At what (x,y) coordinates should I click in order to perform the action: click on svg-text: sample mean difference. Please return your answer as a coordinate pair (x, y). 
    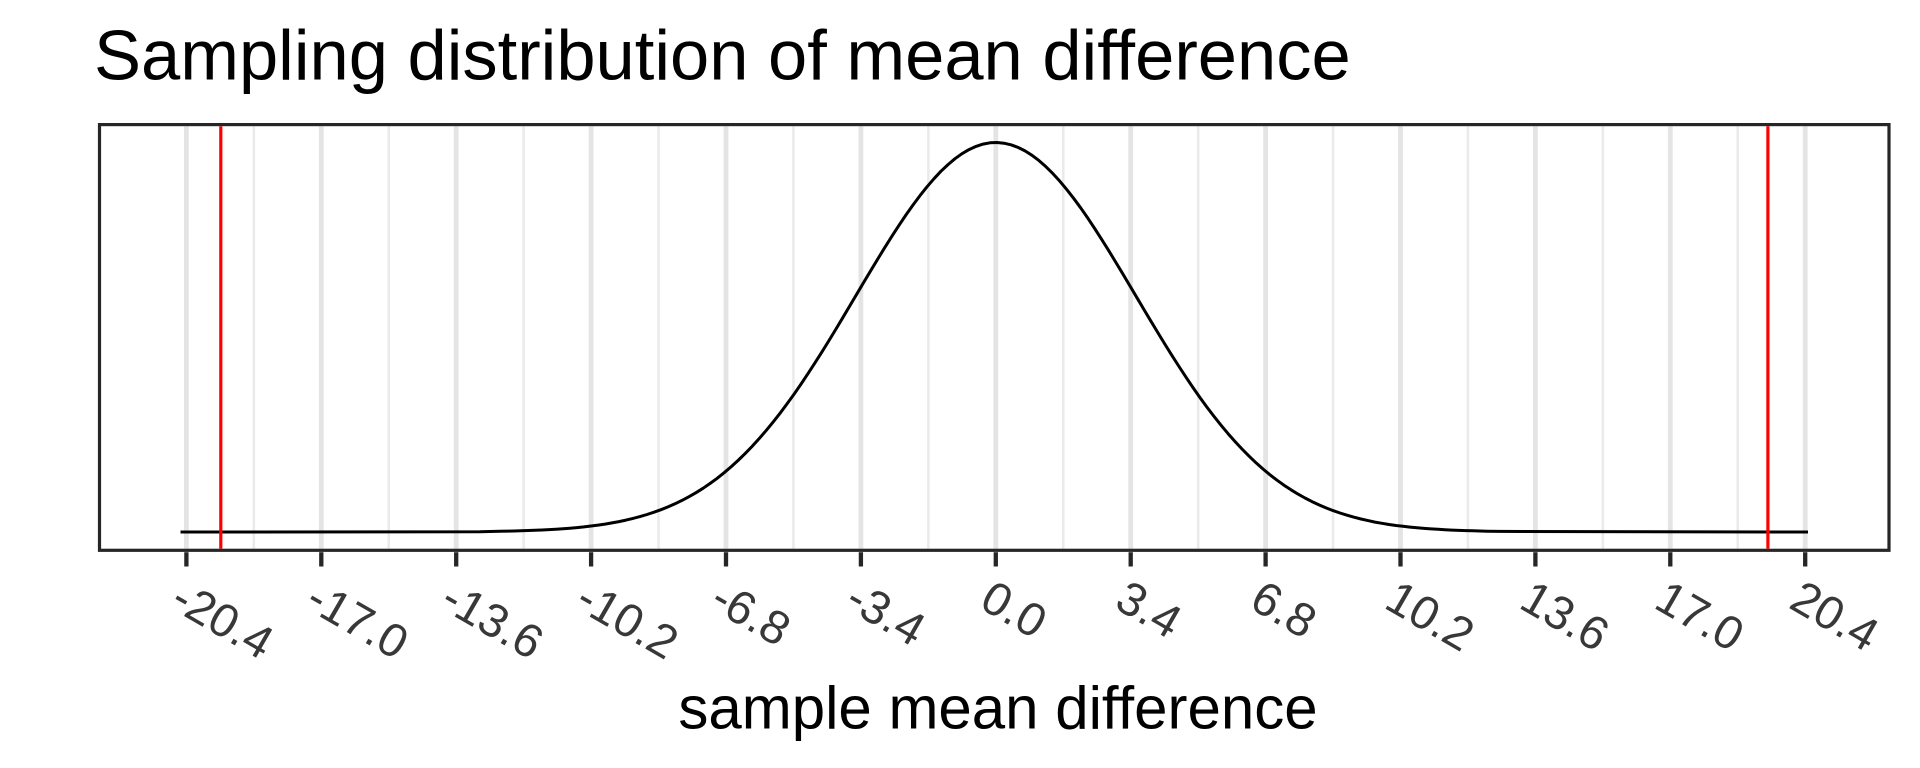
    Looking at the image, I should click on (997, 708).